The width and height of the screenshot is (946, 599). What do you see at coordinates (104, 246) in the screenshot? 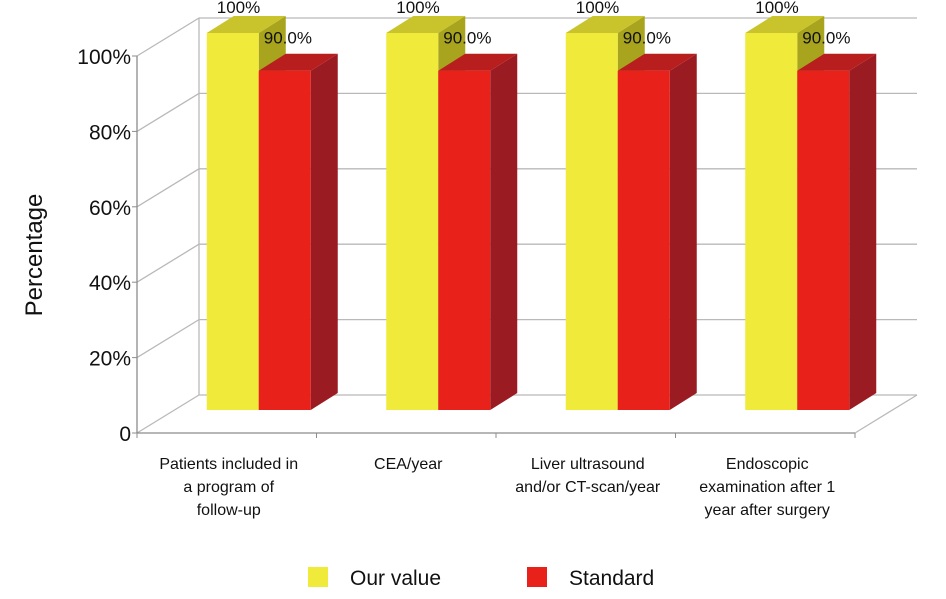
I see `y-tick-labels: 0 20% 40% 60% 80% 100%` at bounding box center [104, 246].